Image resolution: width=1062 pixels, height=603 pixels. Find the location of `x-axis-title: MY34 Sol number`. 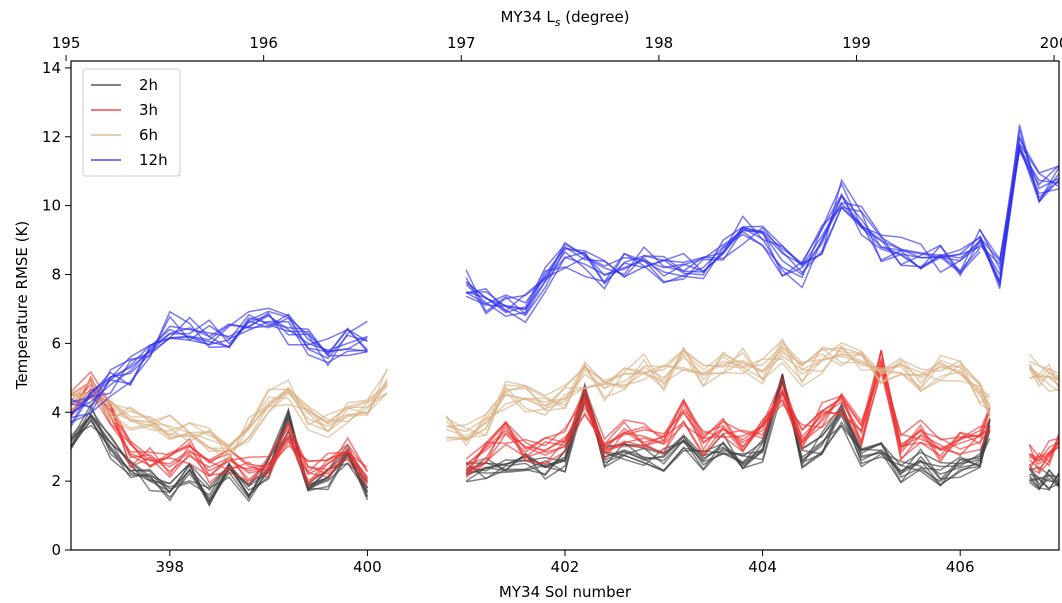

x-axis-title: MY34 Sol number is located at coordinates (565, 592).